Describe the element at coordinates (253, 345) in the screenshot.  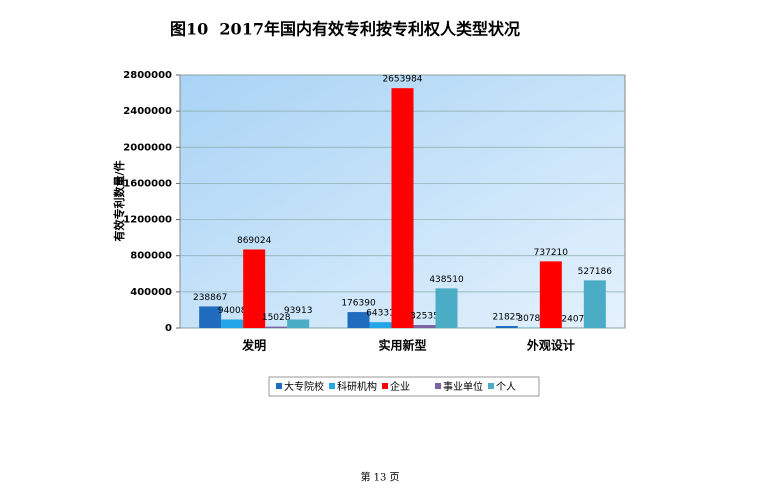
I see `x-tick-label: 发明` at that location.